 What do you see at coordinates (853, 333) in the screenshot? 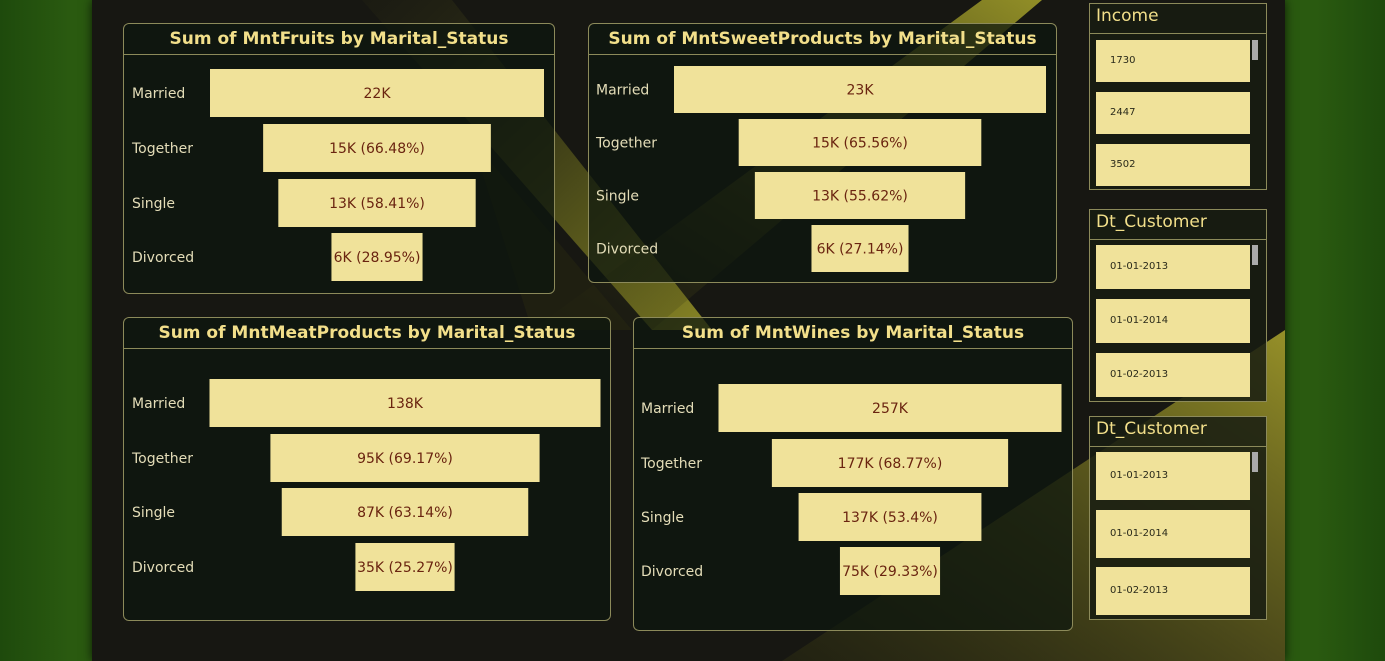
I see `chart-title: Sum of MntWines by Marital_Status` at bounding box center [853, 333].